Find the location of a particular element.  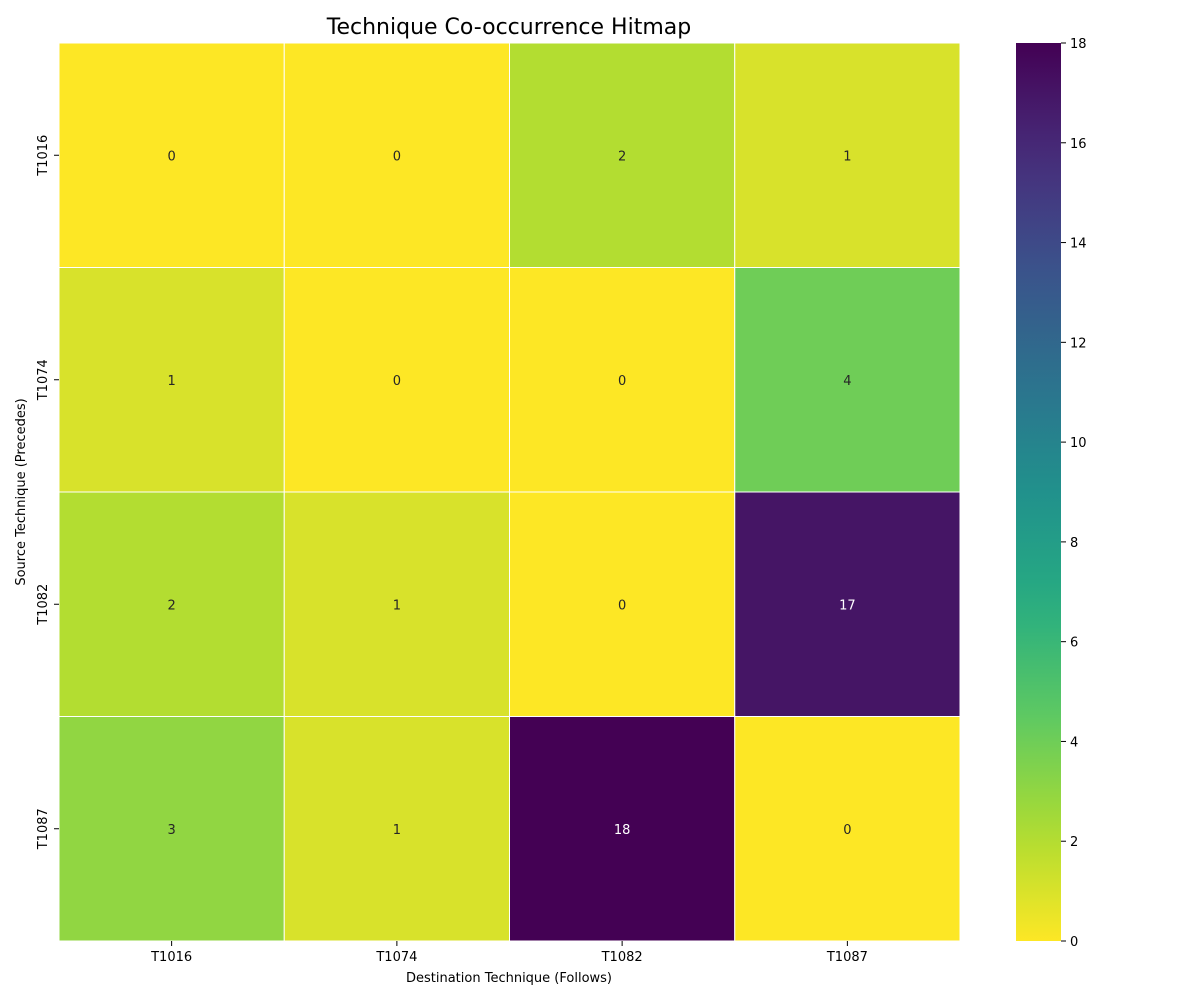

cell-value-label: 4 is located at coordinates (847, 381).